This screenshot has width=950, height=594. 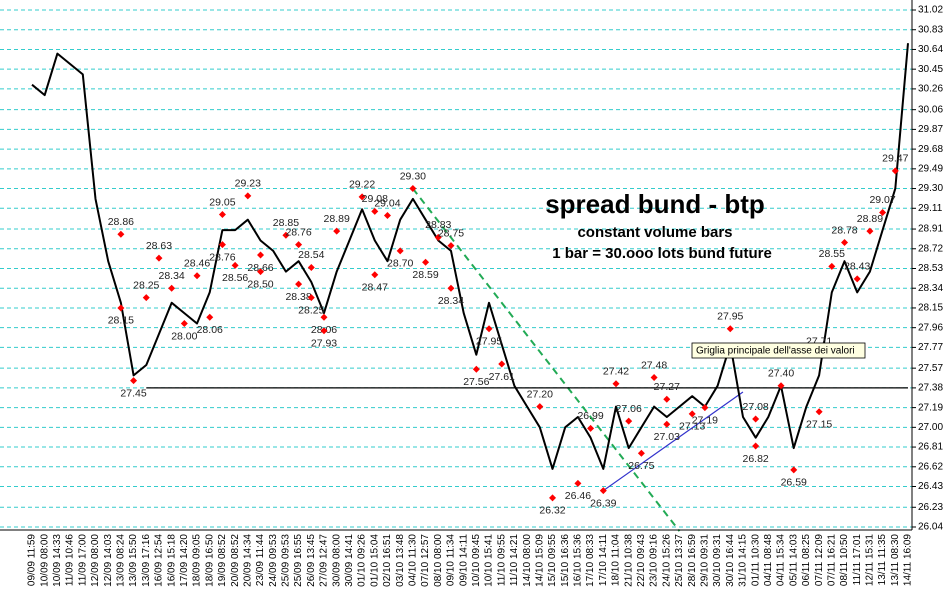 What do you see at coordinates (930, 268) in the screenshot?
I see `y-tick-label: 28.53` at bounding box center [930, 268].